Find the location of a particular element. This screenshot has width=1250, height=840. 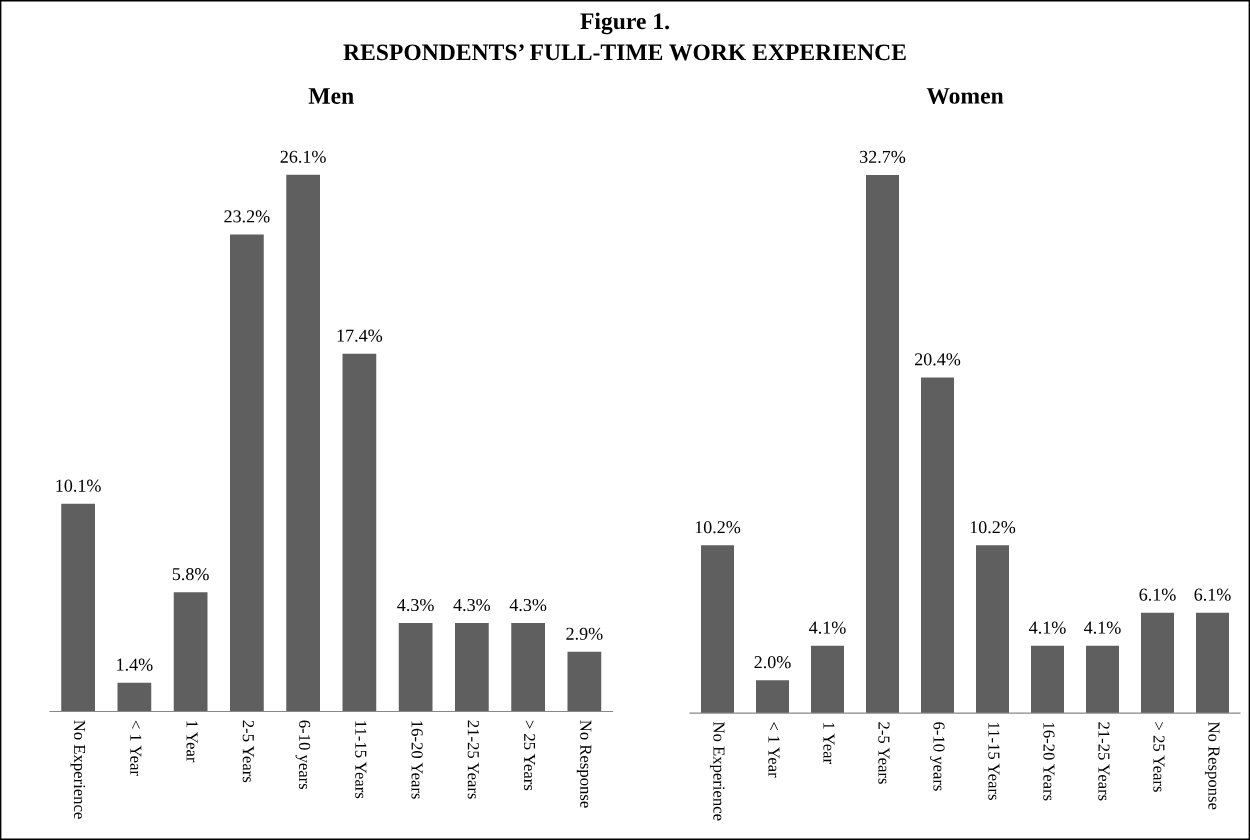

data-label: 10.1% is located at coordinates (78, 485).